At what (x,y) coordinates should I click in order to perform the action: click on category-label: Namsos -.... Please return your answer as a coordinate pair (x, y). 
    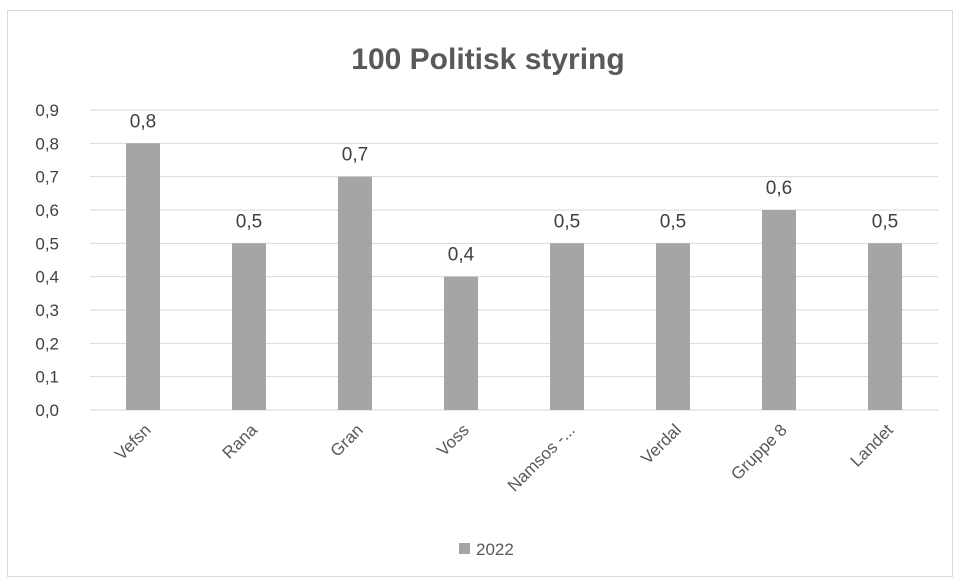
    Looking at the image, I should click on (541, 457).